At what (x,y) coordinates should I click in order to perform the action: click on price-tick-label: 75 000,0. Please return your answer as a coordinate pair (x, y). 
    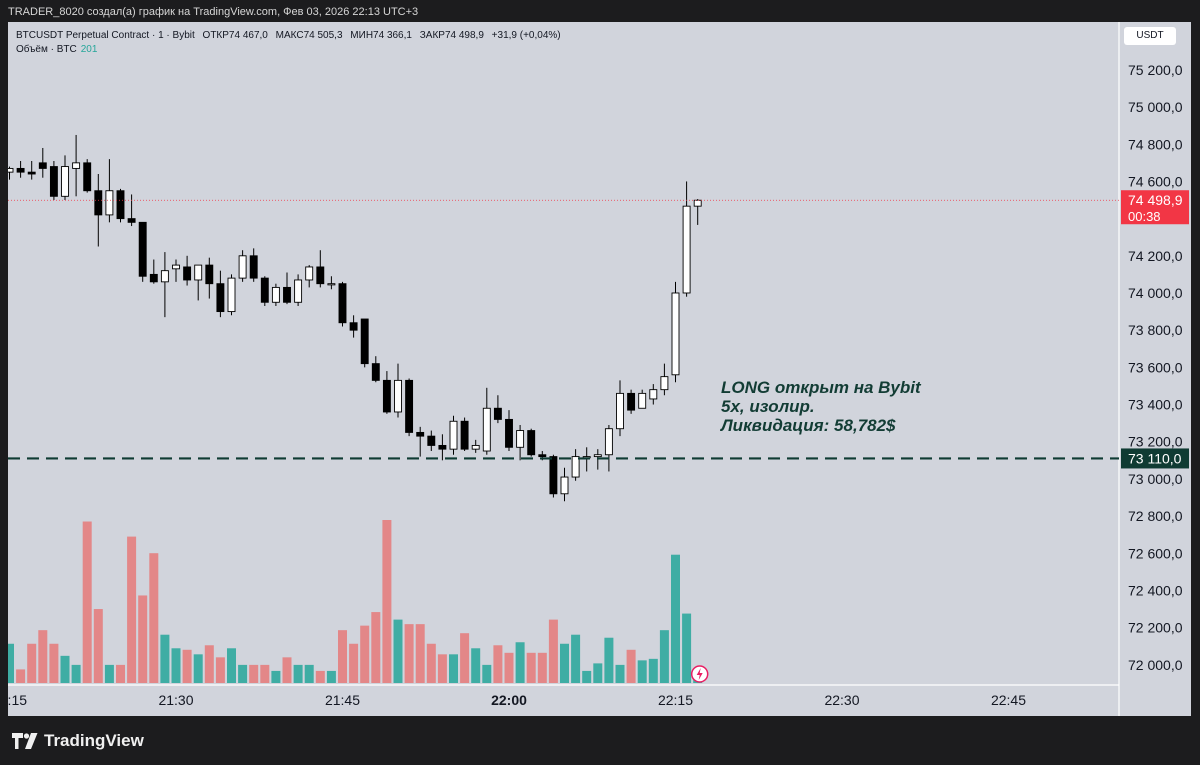
    Looking at the image, I should click on (1155, 107).